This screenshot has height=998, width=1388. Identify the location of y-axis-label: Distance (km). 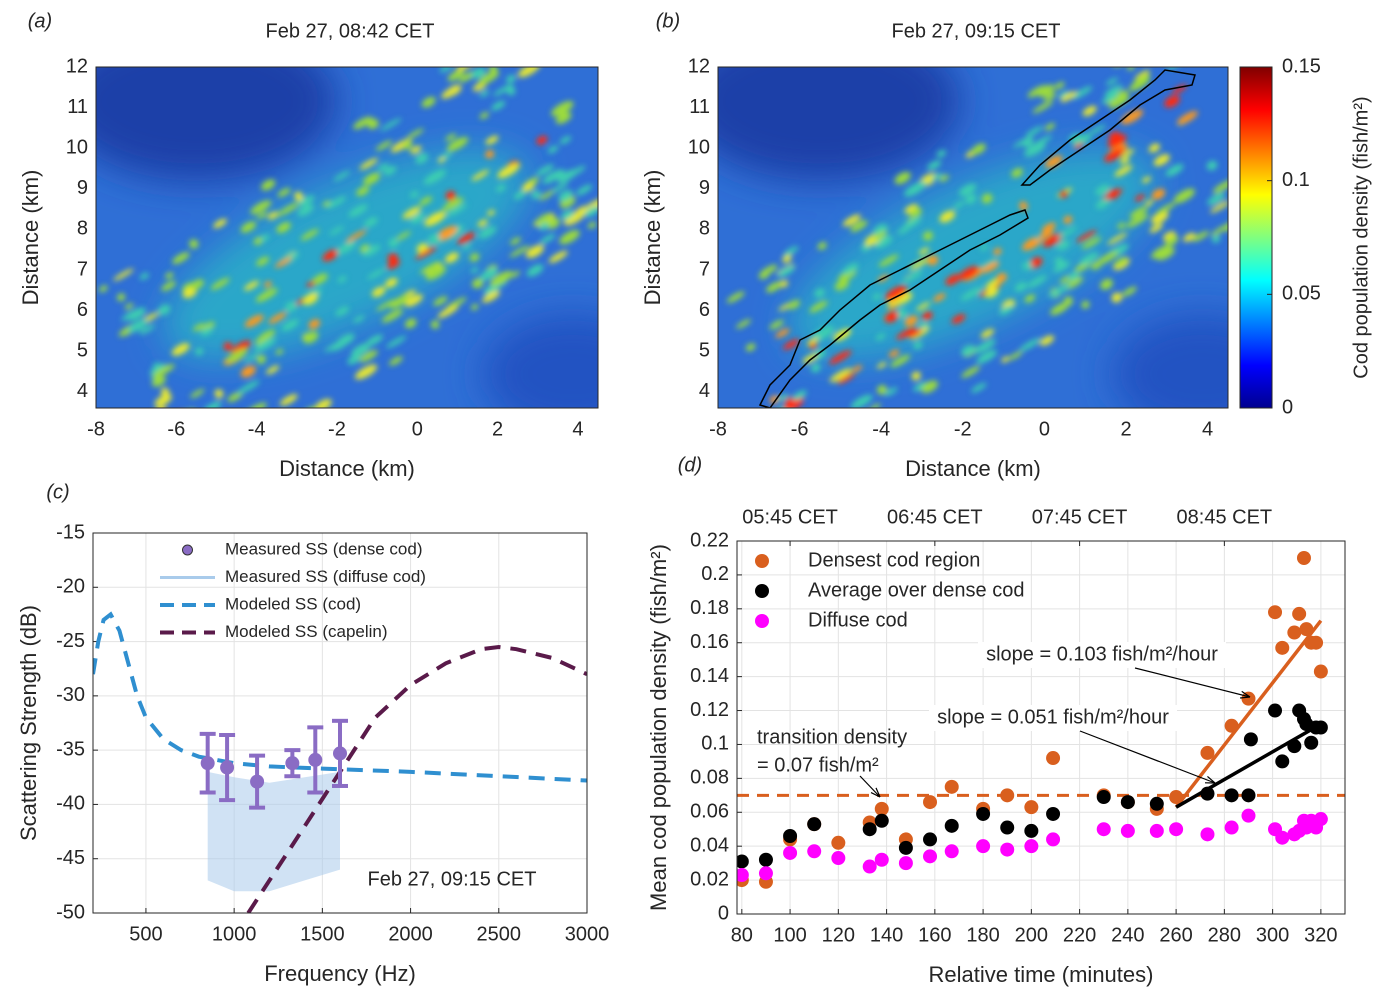
(652, 238).